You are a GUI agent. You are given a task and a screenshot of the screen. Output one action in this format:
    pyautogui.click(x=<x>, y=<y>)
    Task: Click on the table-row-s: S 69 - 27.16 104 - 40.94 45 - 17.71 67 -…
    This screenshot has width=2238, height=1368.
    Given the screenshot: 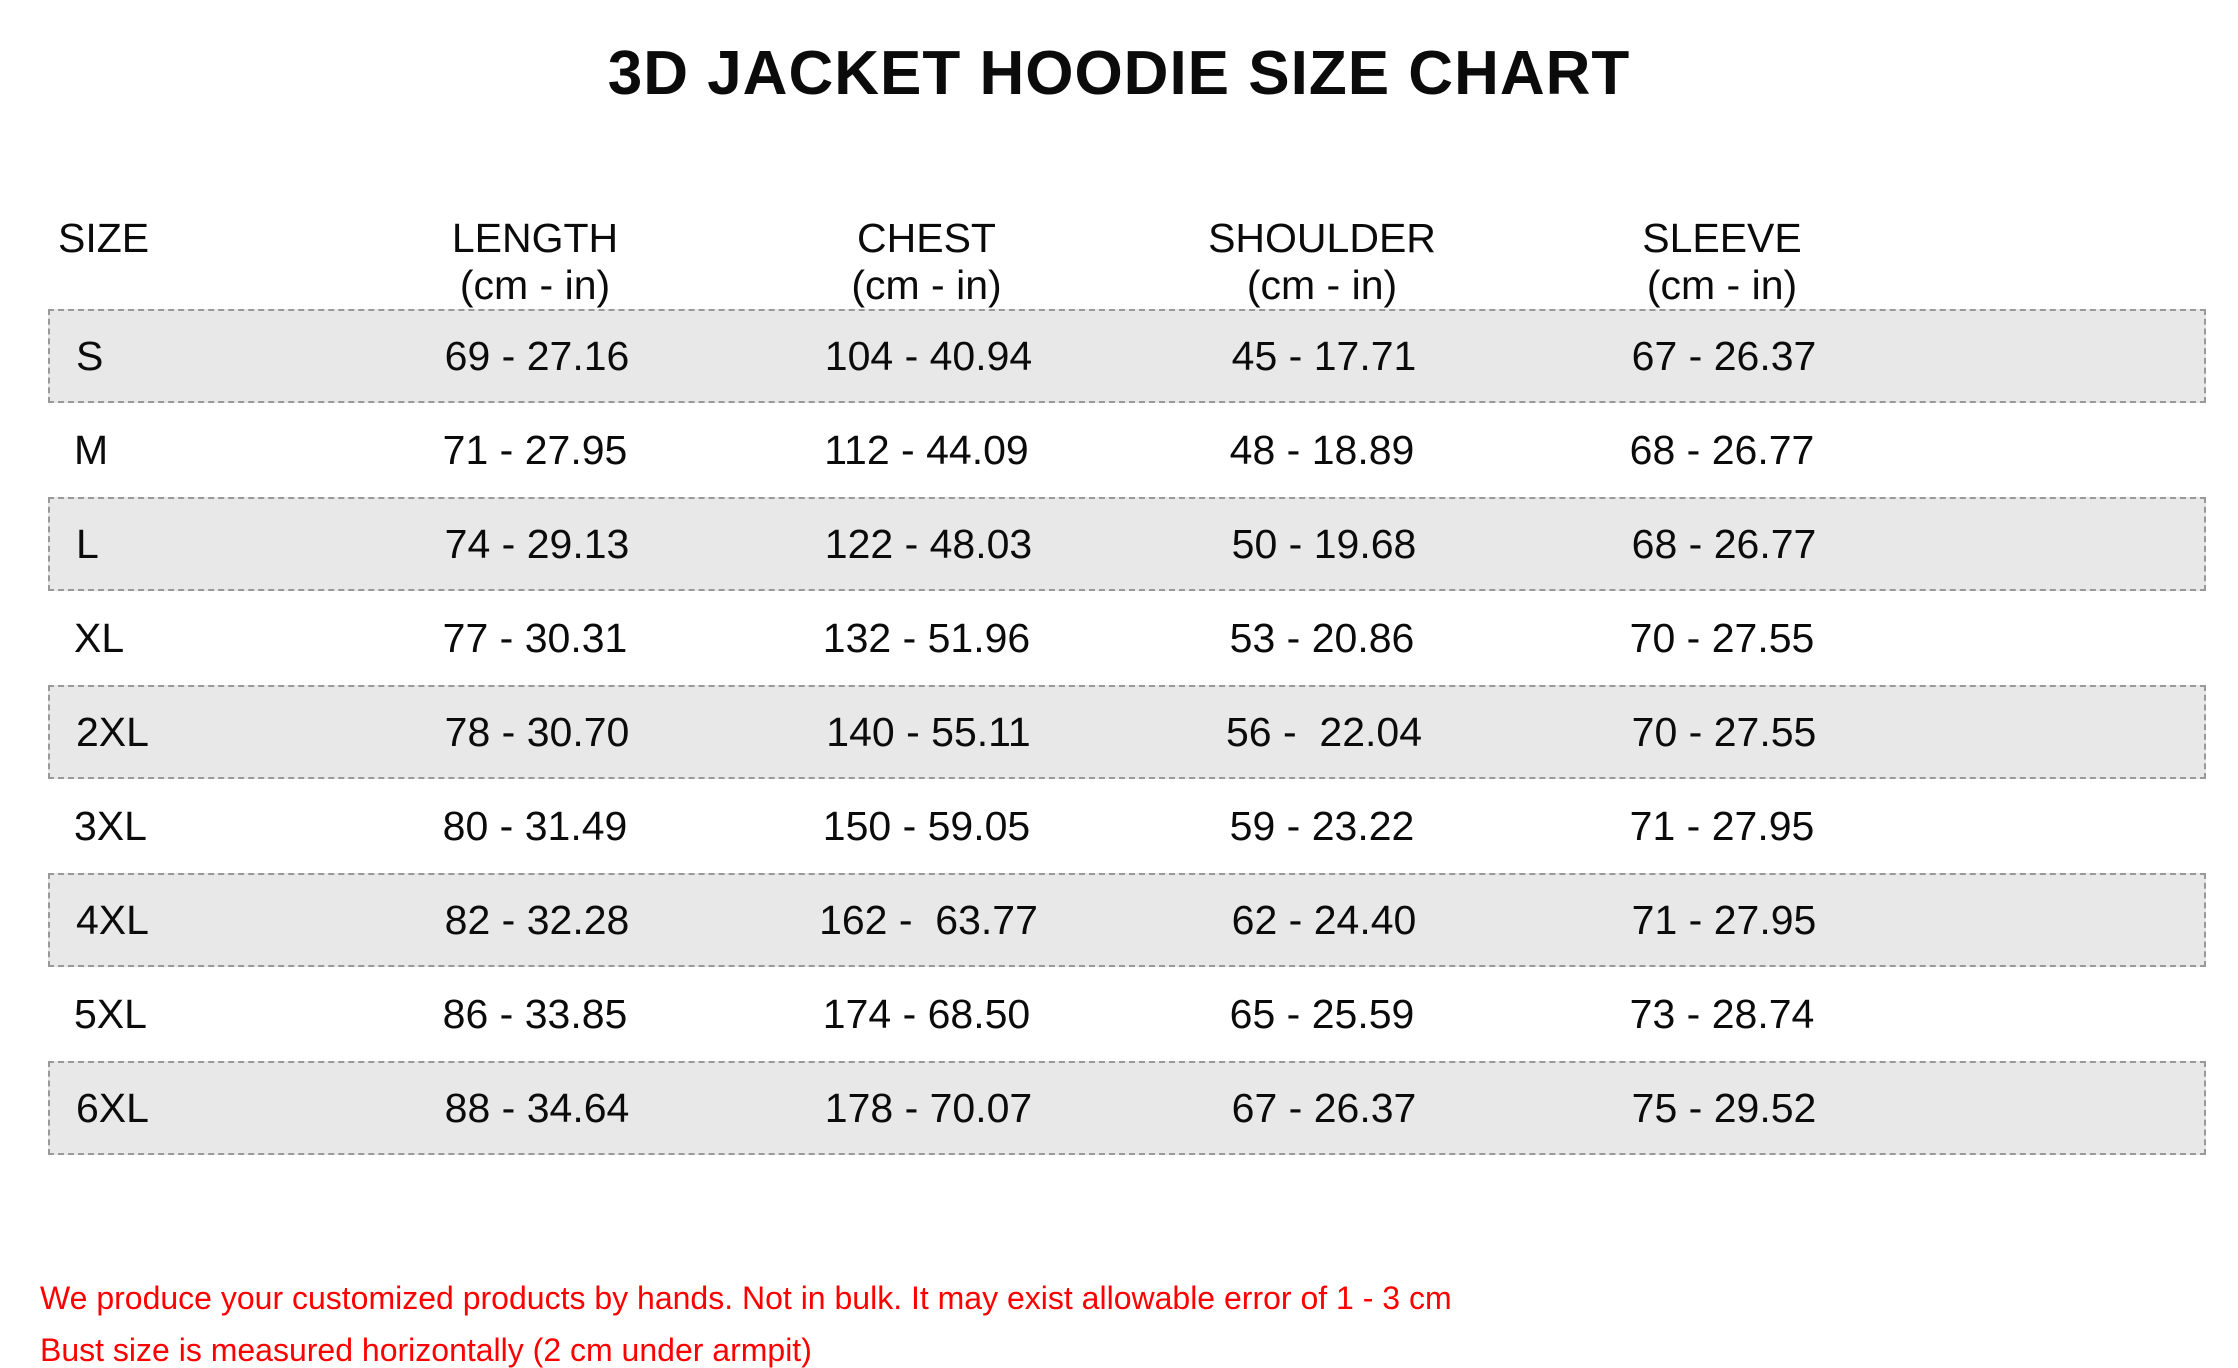 What is the action you would take?
    pyautogui.click(x=1127, y=356)
    